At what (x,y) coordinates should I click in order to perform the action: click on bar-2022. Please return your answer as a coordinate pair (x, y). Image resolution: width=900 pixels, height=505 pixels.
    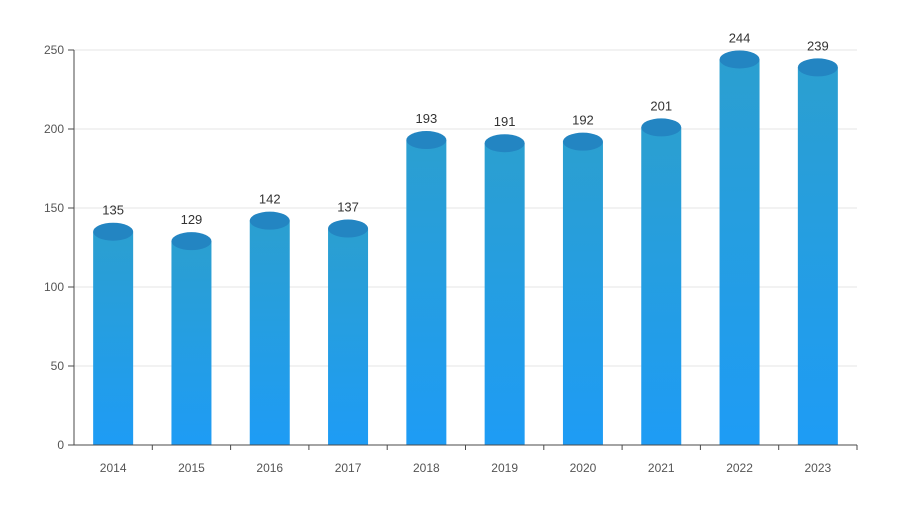
    Looking at the image, I should click on (739, 247).